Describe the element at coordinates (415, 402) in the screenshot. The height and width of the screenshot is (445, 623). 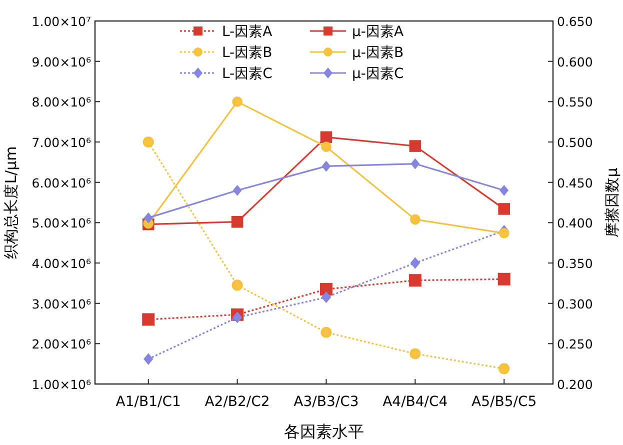
I see `x-tick-label: A4/B4/C4` at that location.